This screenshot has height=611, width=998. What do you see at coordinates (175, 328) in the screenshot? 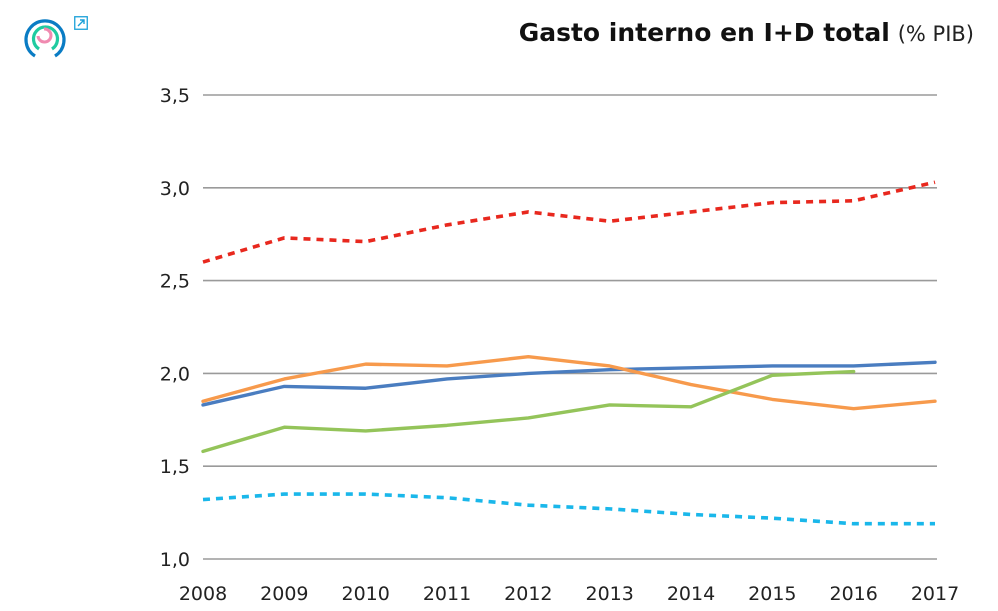
I see `y-axis-ticks: 1,0 1,5 2,0 2,5 3,0 3,5` at bounding box center [175, 328].